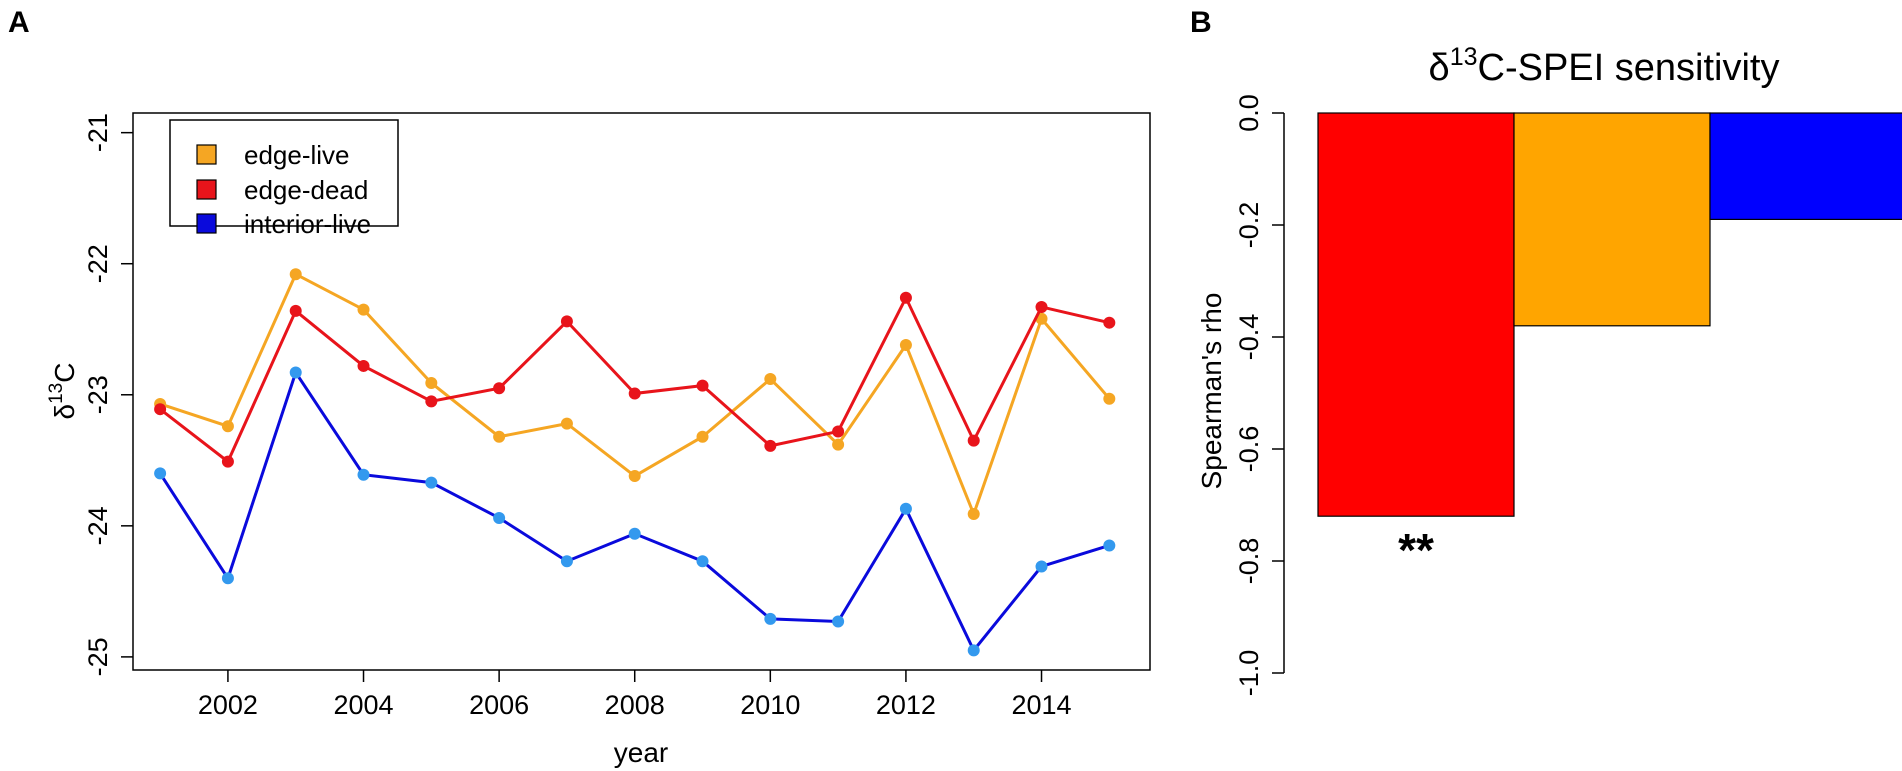 This screenshot has height=771, width=1902. What do you see at coordinates (635, 705) in the screenshot?
I see `x-tick-label: 2008` at bounding box center [635, 705].